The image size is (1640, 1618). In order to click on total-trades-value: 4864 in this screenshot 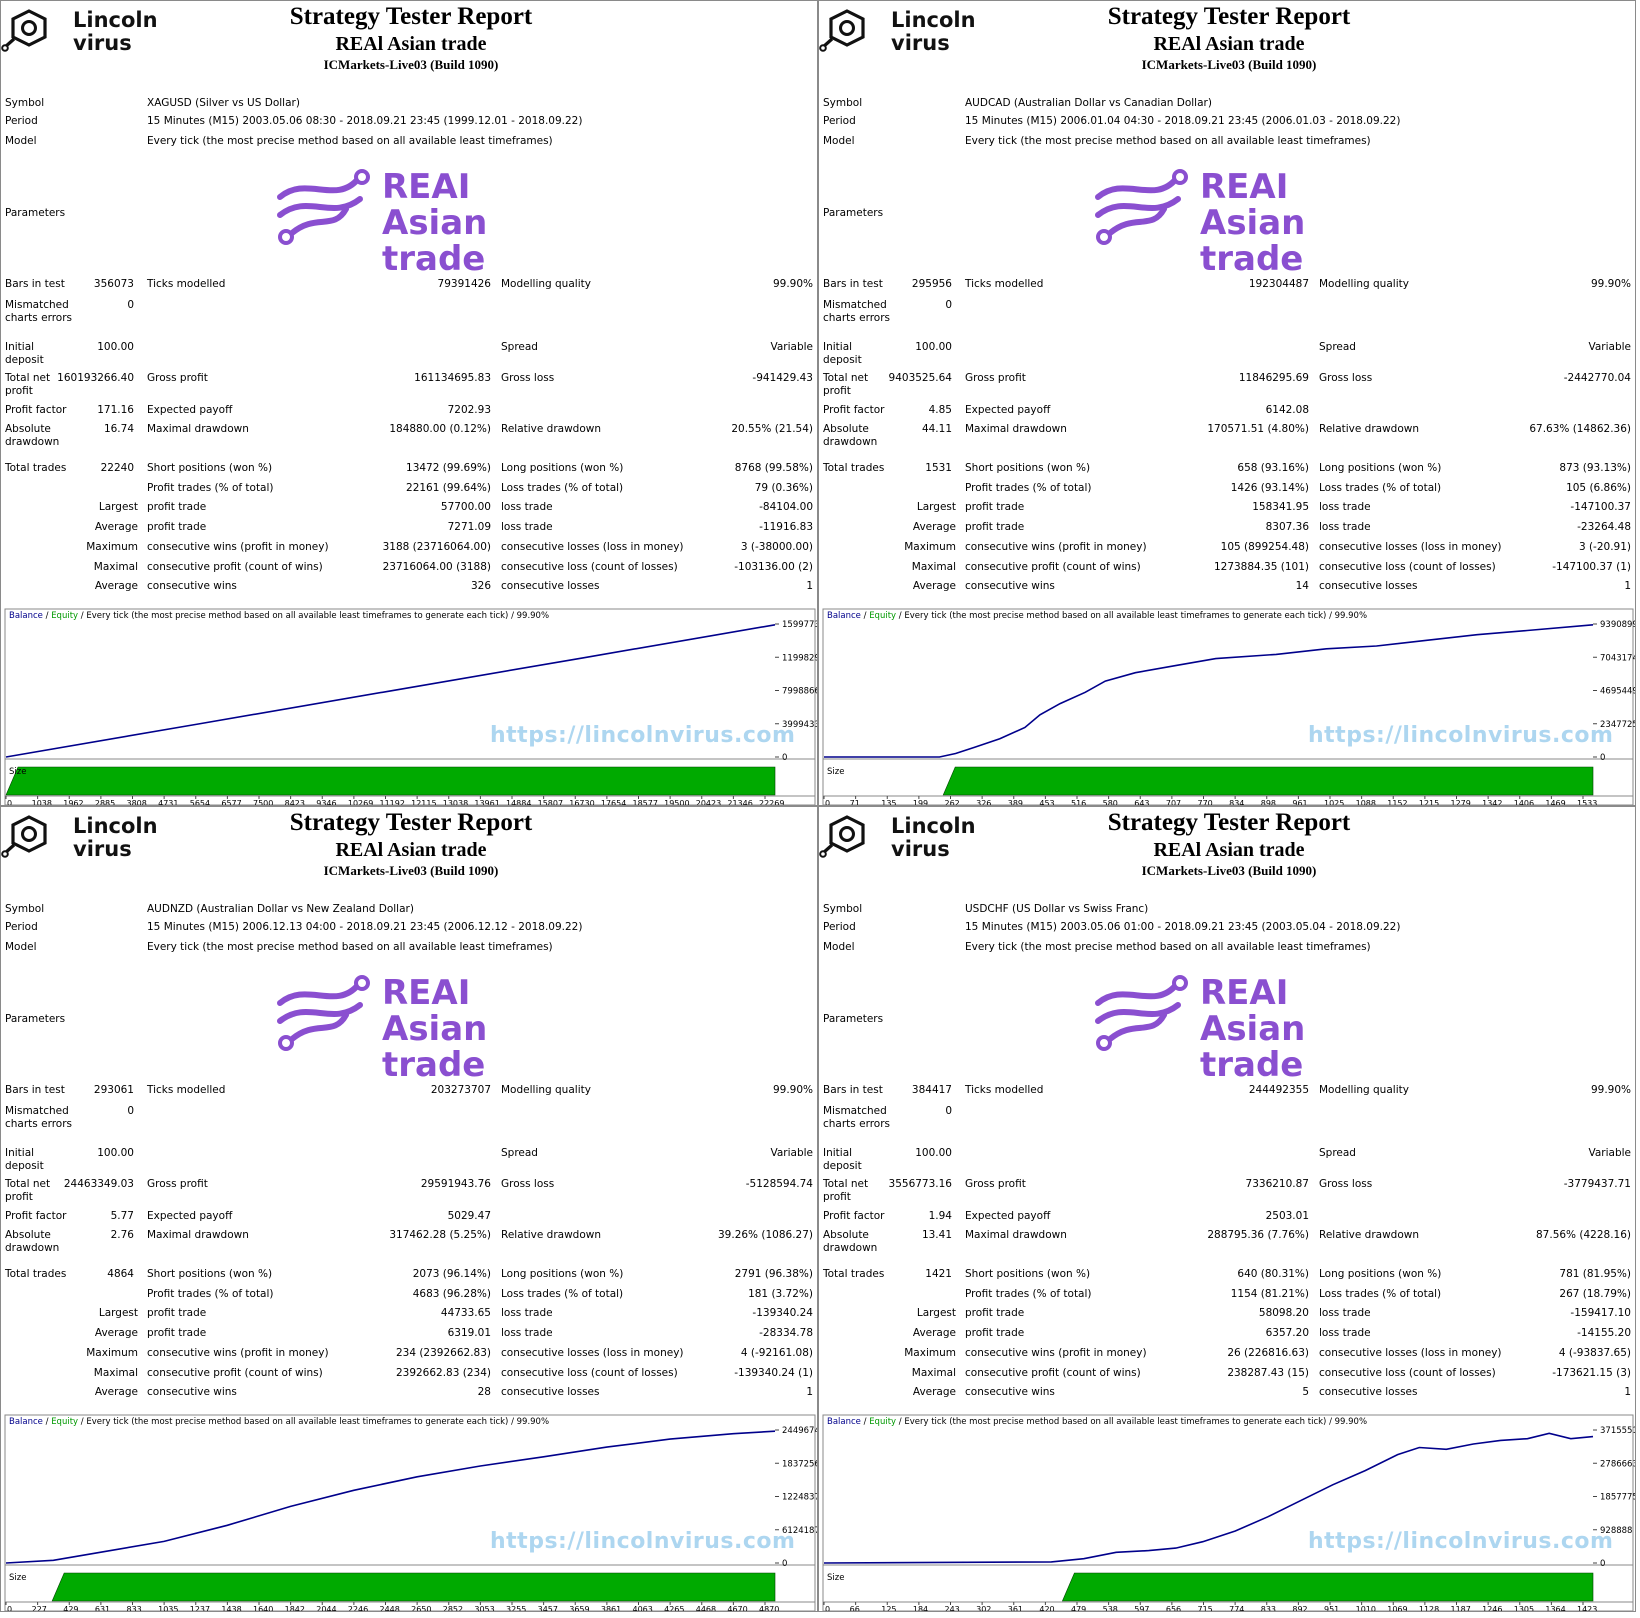, I will do `click(120, 1274)`.